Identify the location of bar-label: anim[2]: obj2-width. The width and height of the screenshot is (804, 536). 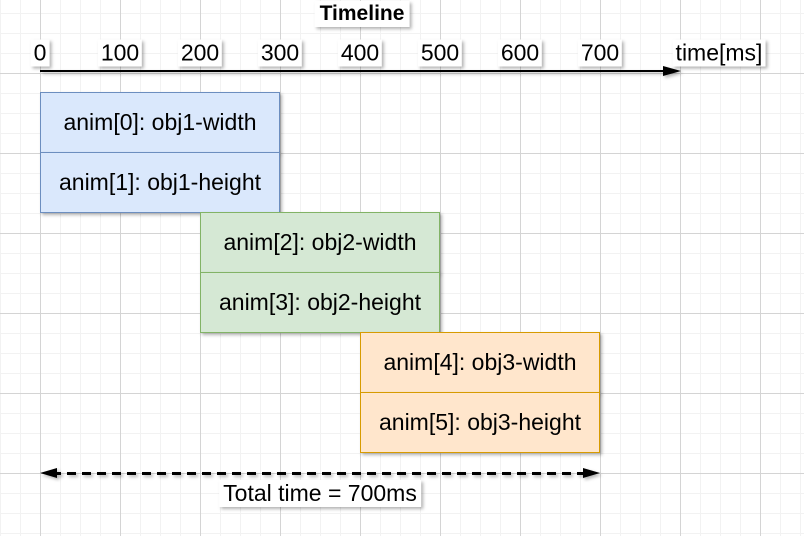
(320, 242).